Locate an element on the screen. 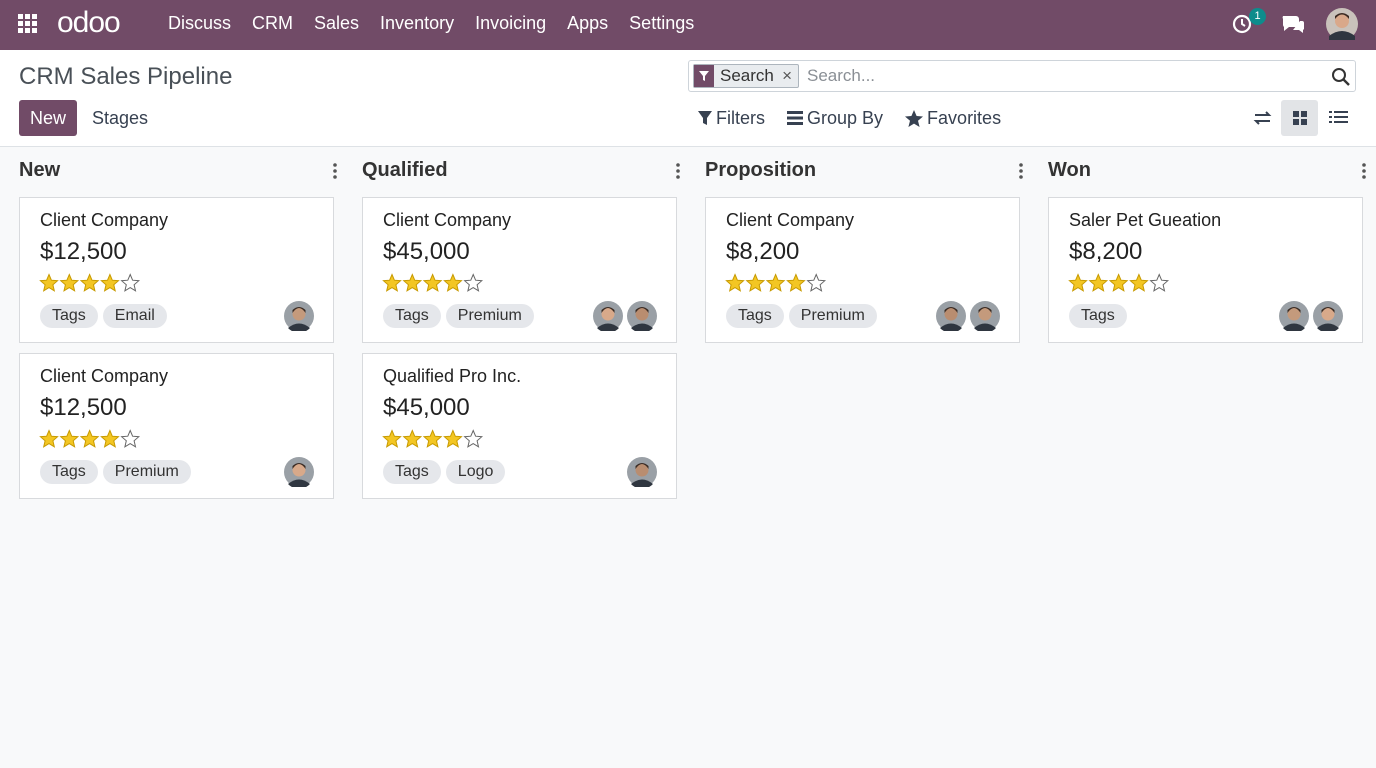 This screenshot has height=768, width=1376. tag: Logo is located at coordinates (475, 472).